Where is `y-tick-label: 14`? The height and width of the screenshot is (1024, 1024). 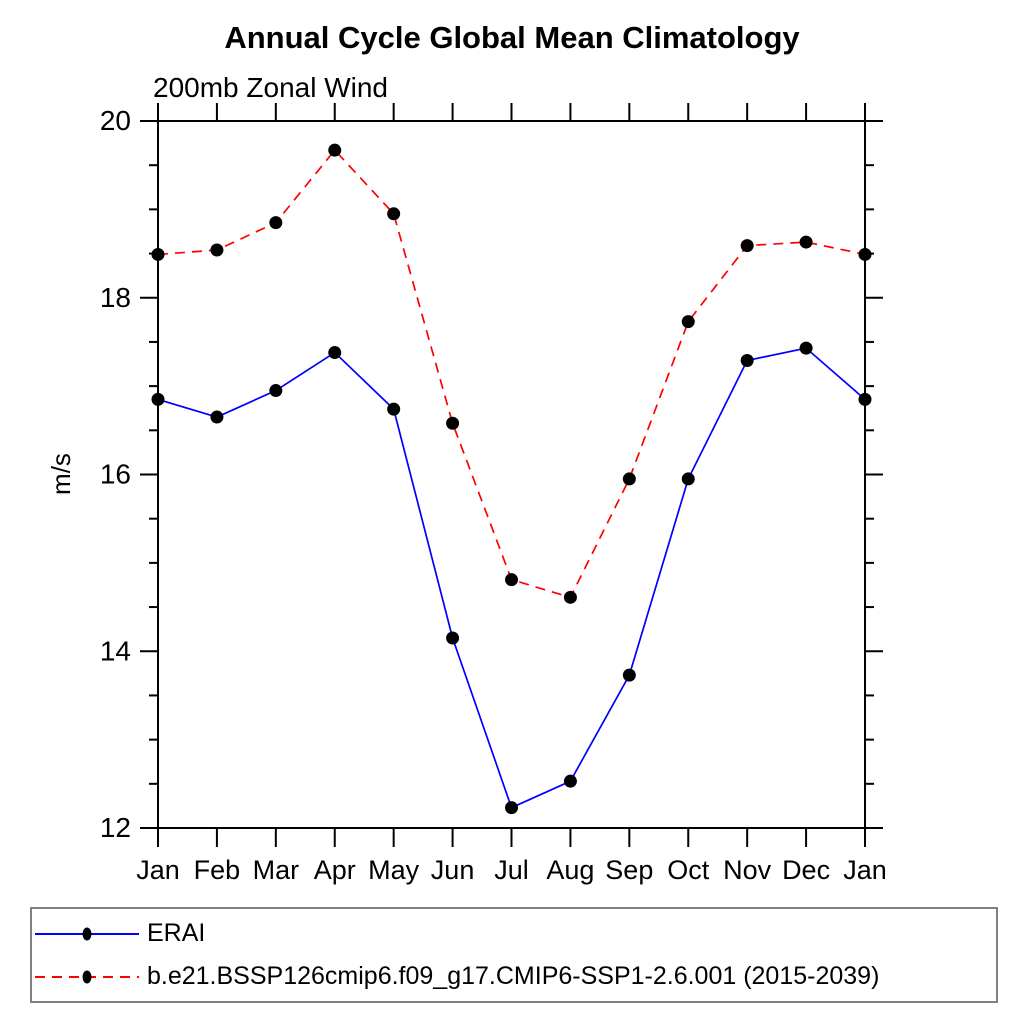
y-tick-label: 14 is located at coordinates (115, 650).